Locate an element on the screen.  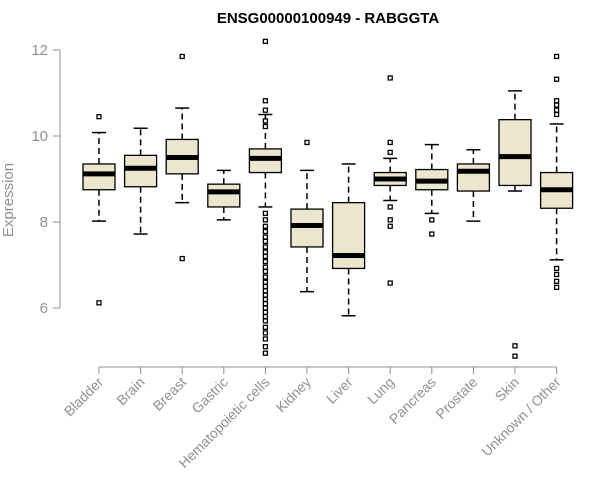
y-tick-label: 6 is located at coordinates (44, 308).